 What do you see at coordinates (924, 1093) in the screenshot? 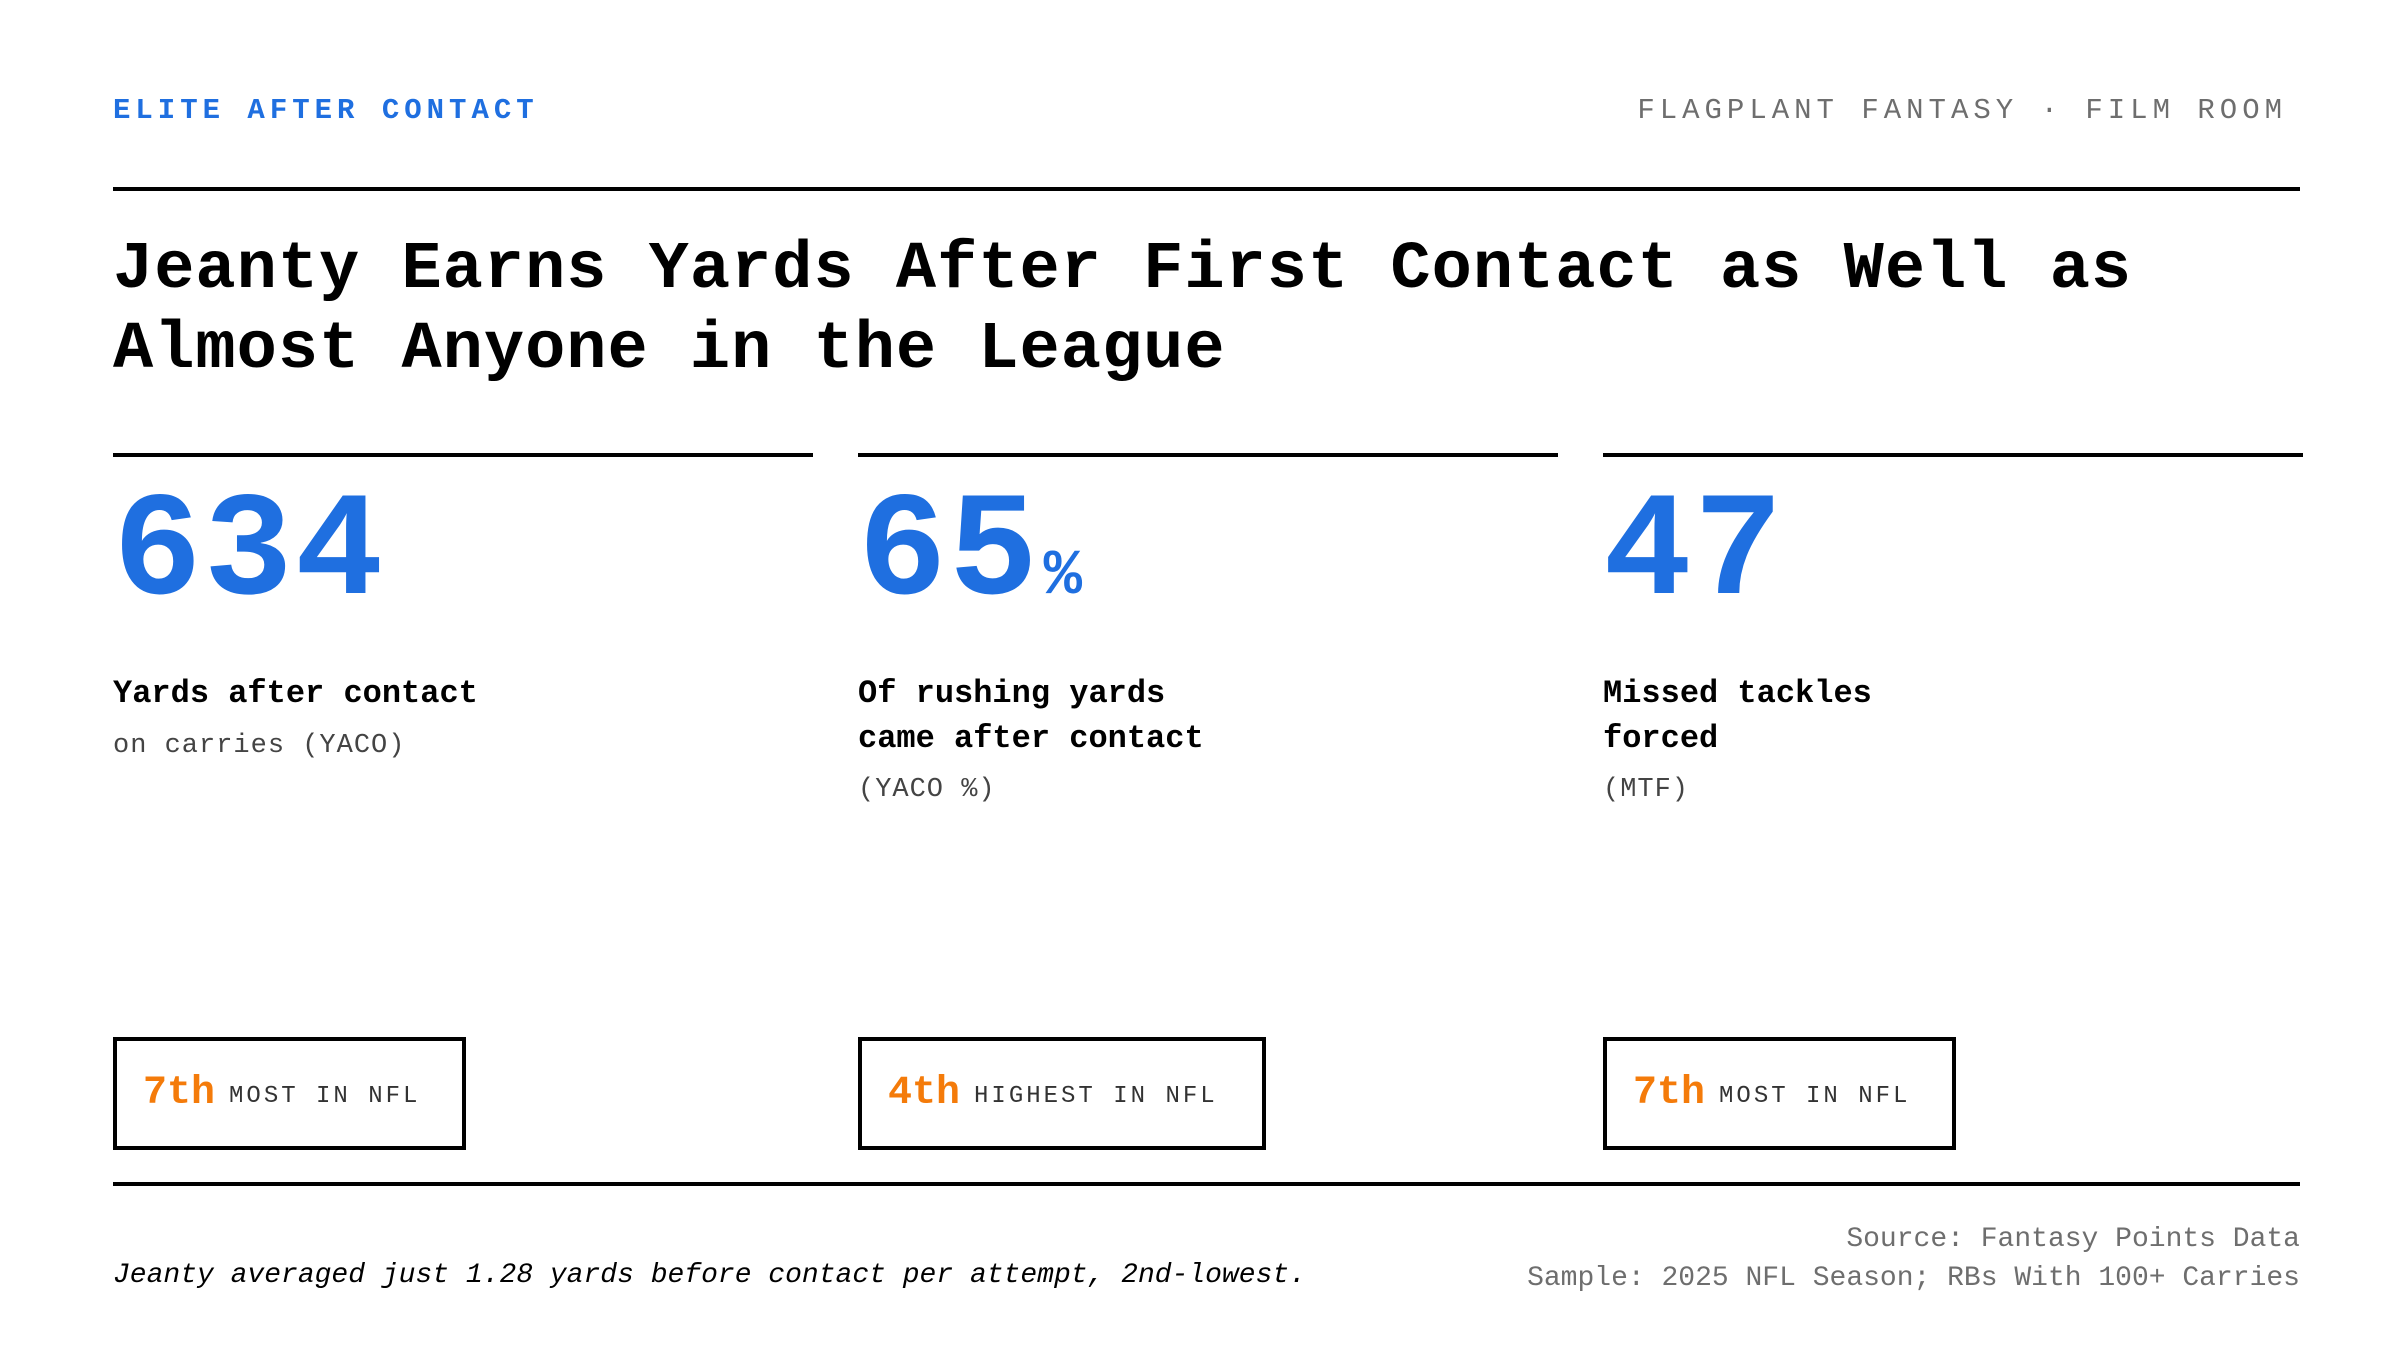
I see `rank-number: 4th` at bounding box center [924, 1093].